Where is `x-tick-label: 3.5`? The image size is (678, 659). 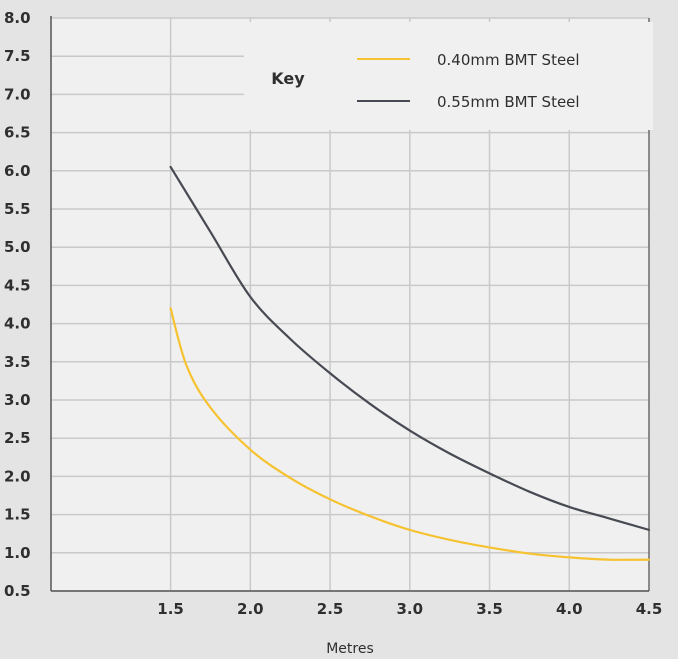
x-tick-label: 3.5 is located at coordinates (489, 609).